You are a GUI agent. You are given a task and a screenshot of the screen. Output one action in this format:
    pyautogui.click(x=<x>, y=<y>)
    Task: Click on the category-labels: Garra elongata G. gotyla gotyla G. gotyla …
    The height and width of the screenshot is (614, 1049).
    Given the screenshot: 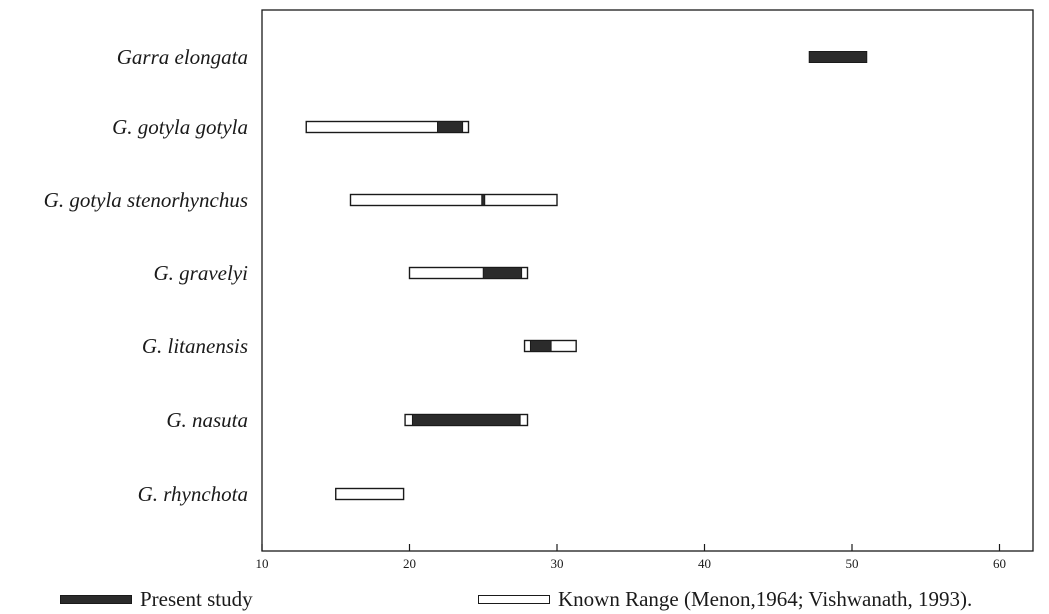 What is the action you would take?
    pyautogui.click(x=146, y=275)
    